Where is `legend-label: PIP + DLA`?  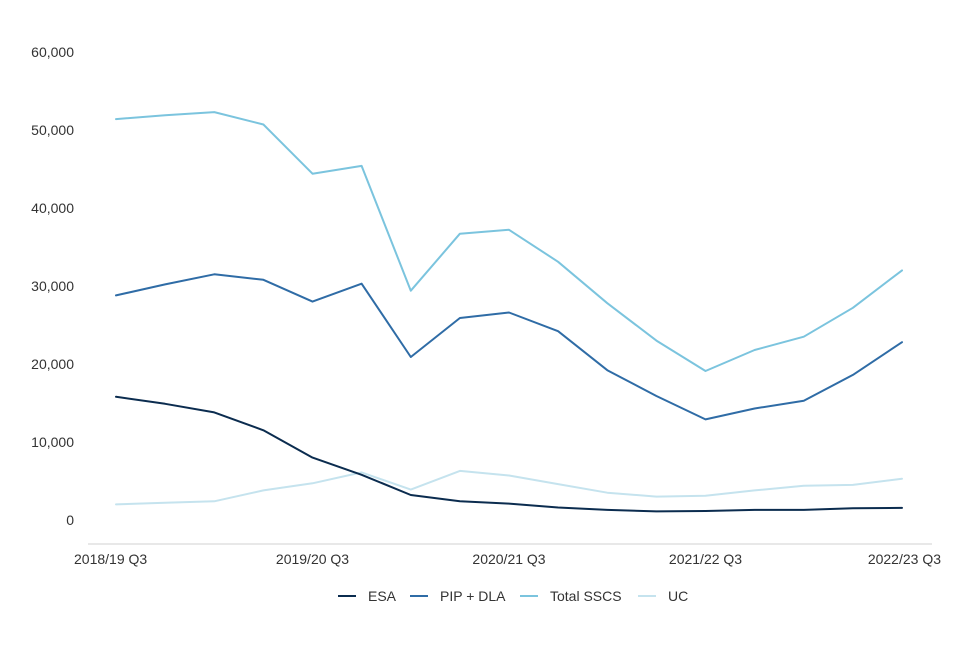
legend-label: PIP + DLA is located at coordinates (473, 596).